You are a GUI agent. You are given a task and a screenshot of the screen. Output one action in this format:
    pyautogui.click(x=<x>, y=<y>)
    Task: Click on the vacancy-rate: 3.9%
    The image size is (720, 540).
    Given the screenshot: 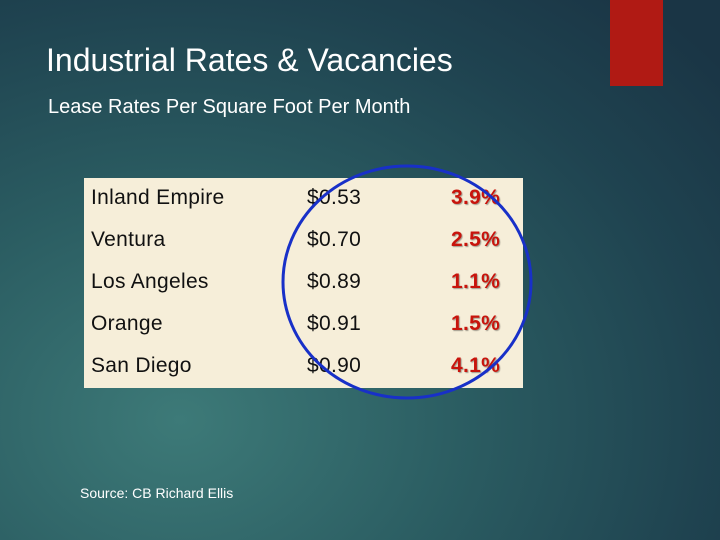 What is the action you would take?
    pyautogui.click(x=476, y=197)
    